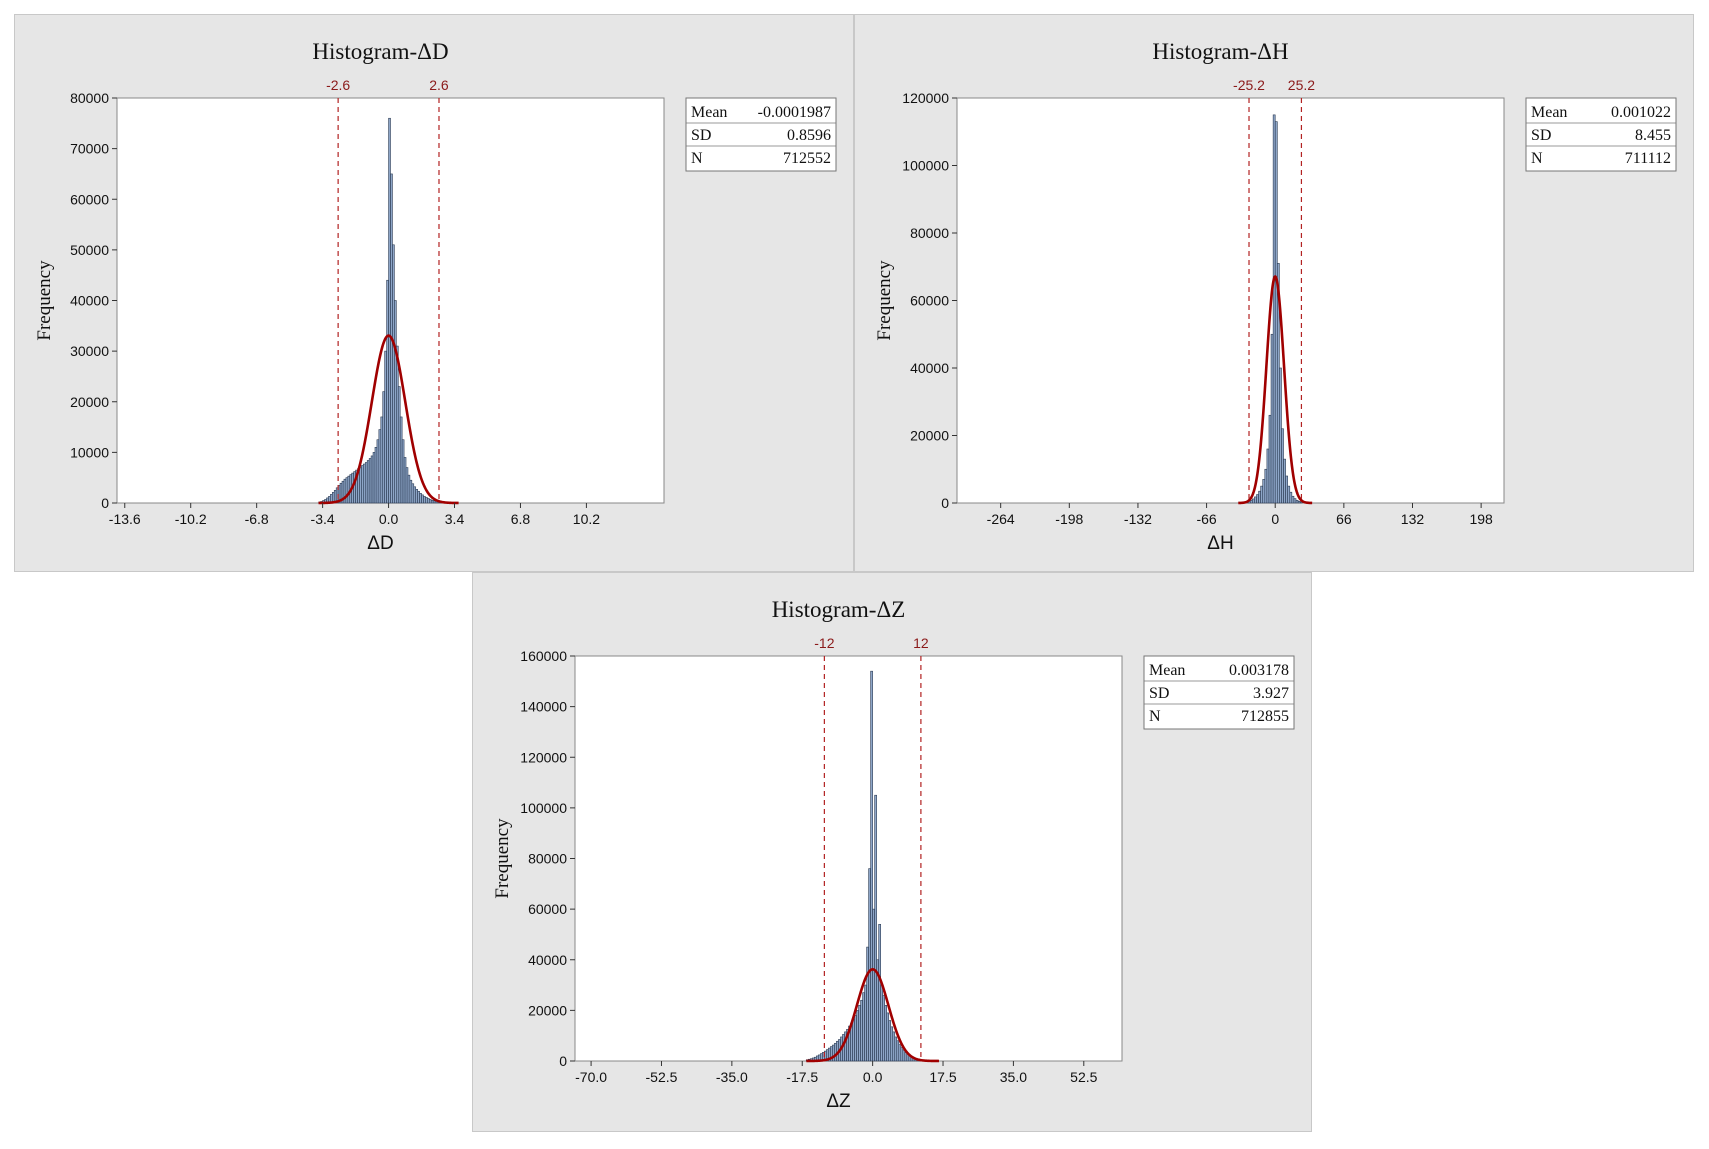 Image resolution: width=1709 pixels, height=1149 pixels. What do you see at coordinates (1648, 158) in the screenshot?
I see `stat-value: 711112` at bounding box center [1648, 158].